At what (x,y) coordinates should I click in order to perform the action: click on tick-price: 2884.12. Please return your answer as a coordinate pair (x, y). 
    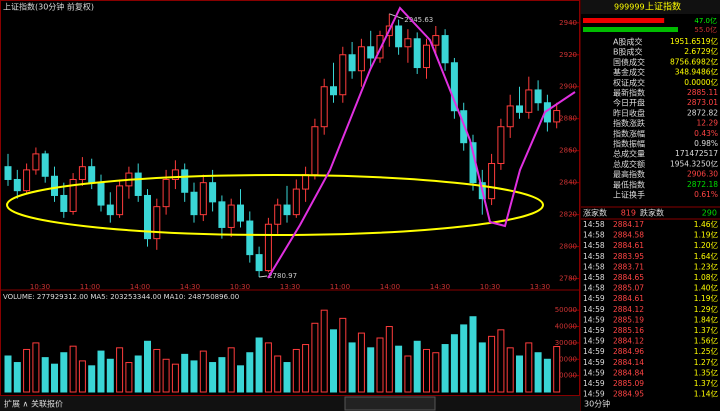
    Looking at the image, I should click on (628, 309).